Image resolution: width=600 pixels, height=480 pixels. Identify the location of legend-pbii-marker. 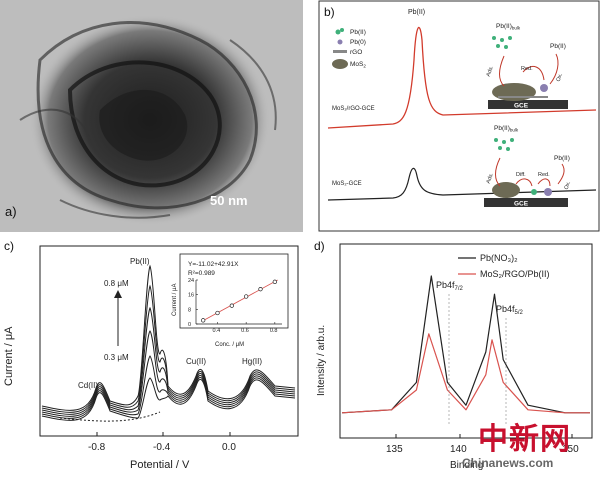
(338, 32).